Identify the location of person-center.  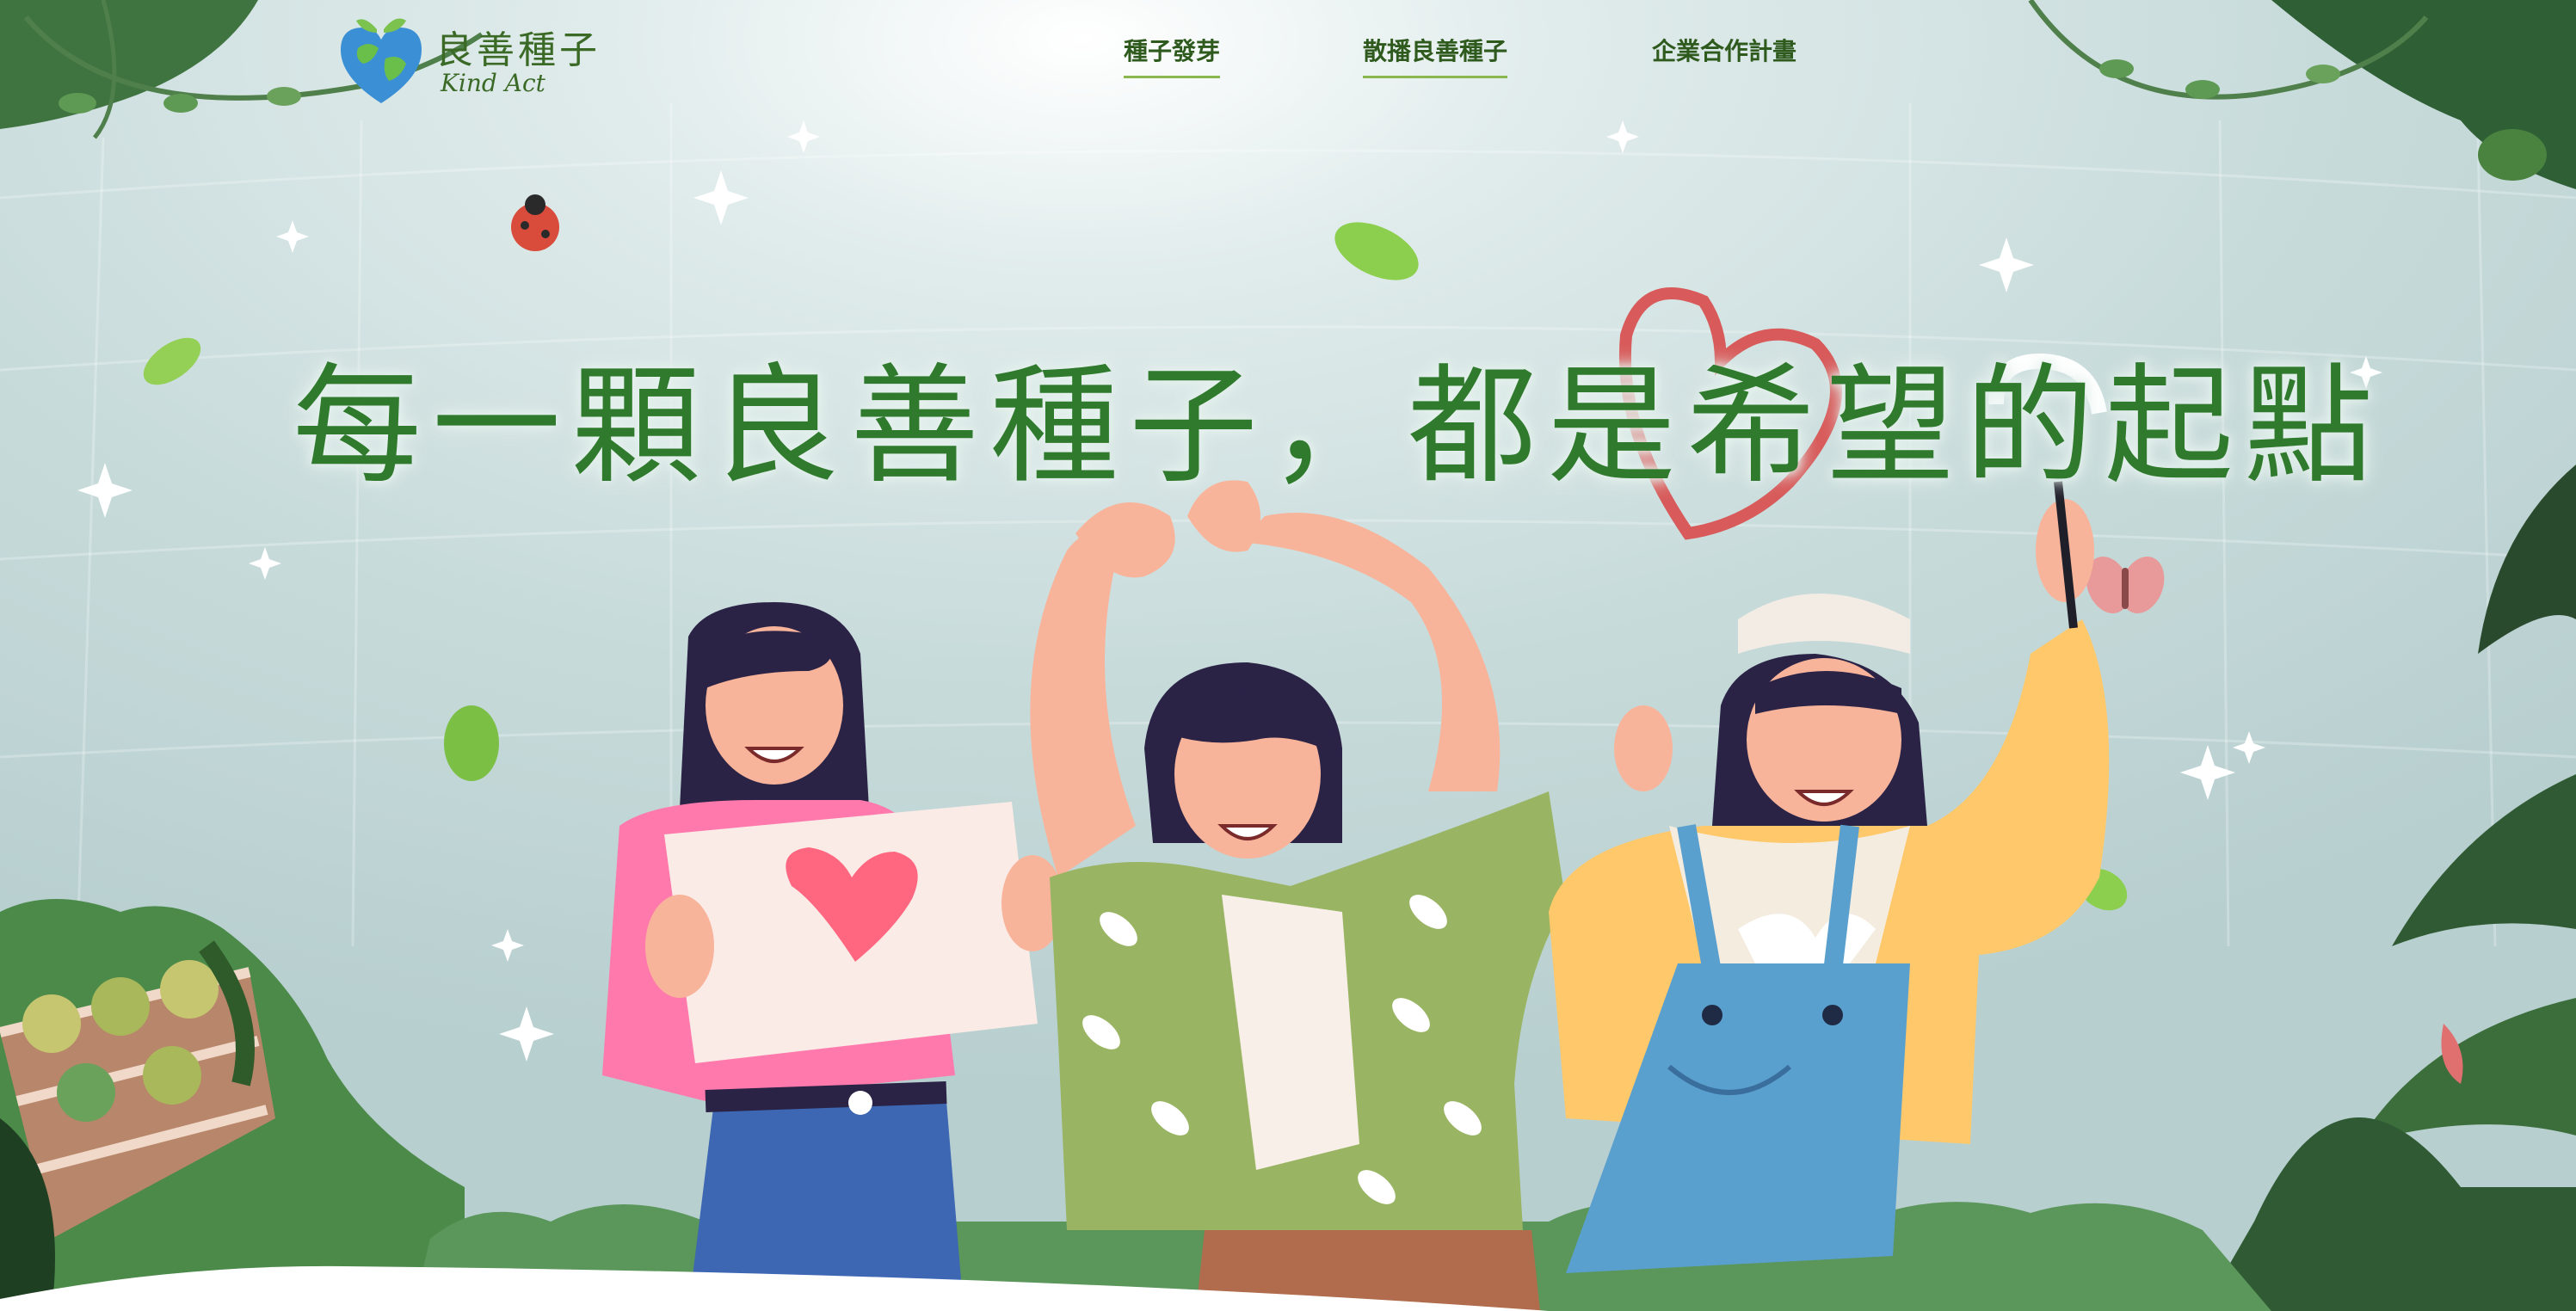
(1298, 895).